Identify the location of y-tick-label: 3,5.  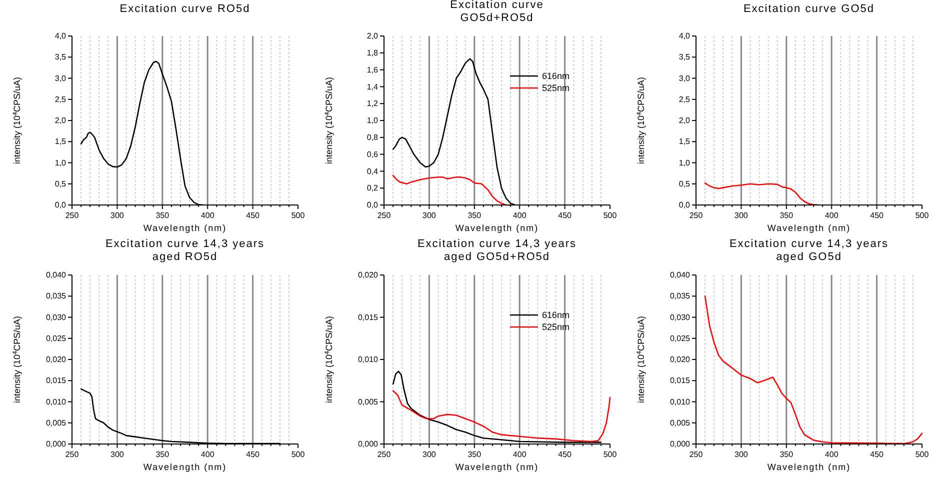
(684, 57).